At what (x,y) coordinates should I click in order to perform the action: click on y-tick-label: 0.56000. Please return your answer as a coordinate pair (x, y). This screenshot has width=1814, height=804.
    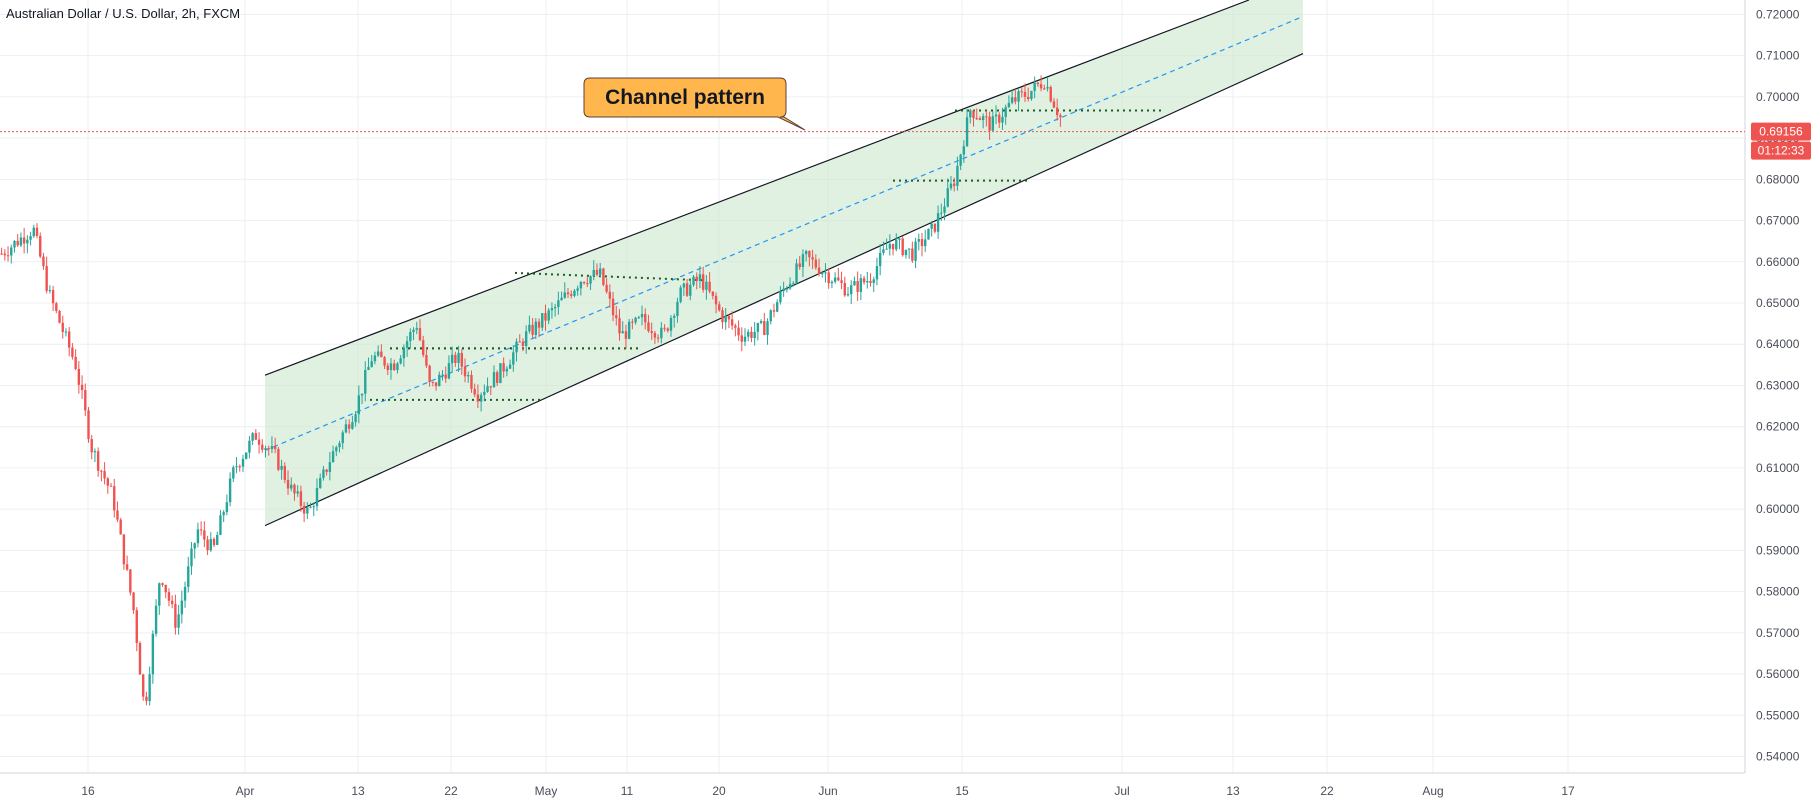
    Looking at the image, I should click on (1778, 674).